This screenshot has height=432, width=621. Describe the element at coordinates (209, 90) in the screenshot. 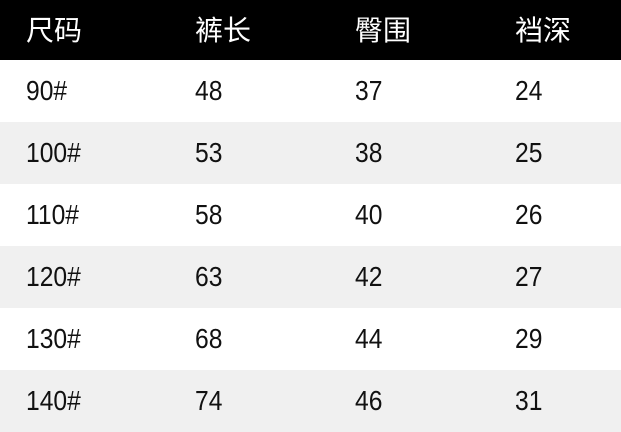

I see `table-cell: 48` at that location.